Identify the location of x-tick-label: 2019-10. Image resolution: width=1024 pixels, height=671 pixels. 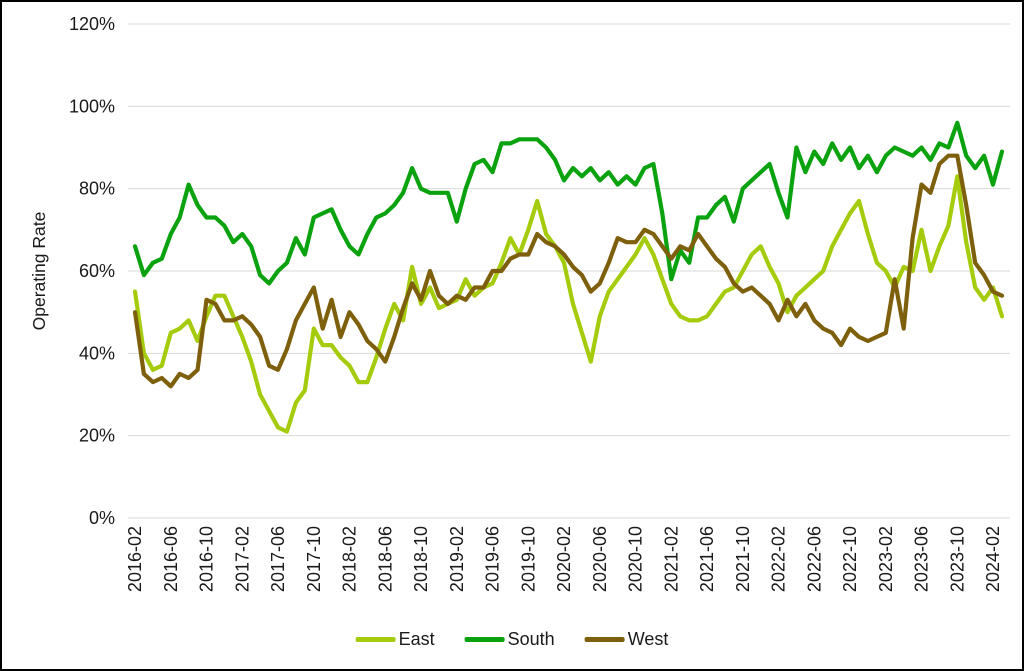
(528, 559).